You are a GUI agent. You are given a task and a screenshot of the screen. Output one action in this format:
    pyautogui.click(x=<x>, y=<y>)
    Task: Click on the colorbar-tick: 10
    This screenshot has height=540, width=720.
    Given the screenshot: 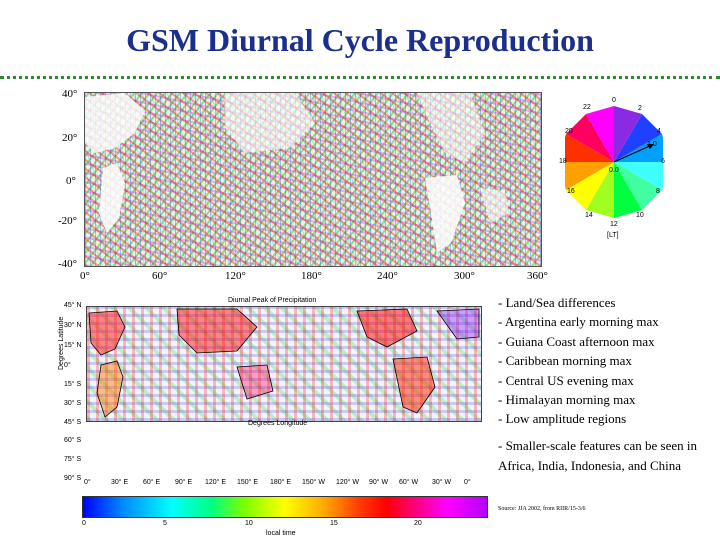 What is the action you would take?
    pyautogui.click(x=249, y=523)
    